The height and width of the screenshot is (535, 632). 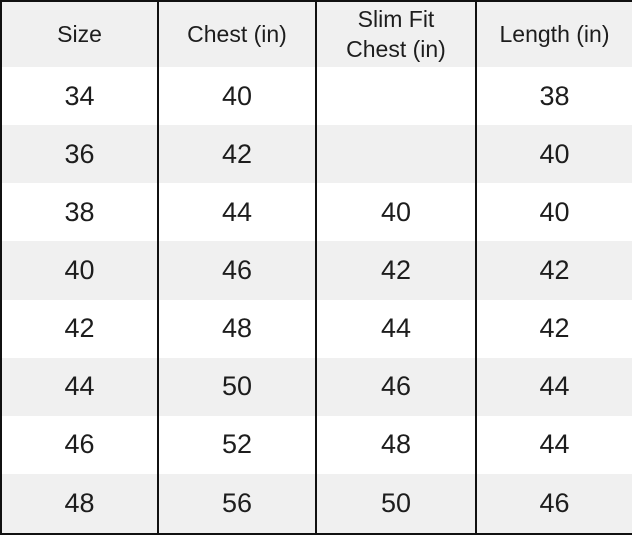 I want to click on table-row: 40 46 42 42, so click(x=316, y=270).